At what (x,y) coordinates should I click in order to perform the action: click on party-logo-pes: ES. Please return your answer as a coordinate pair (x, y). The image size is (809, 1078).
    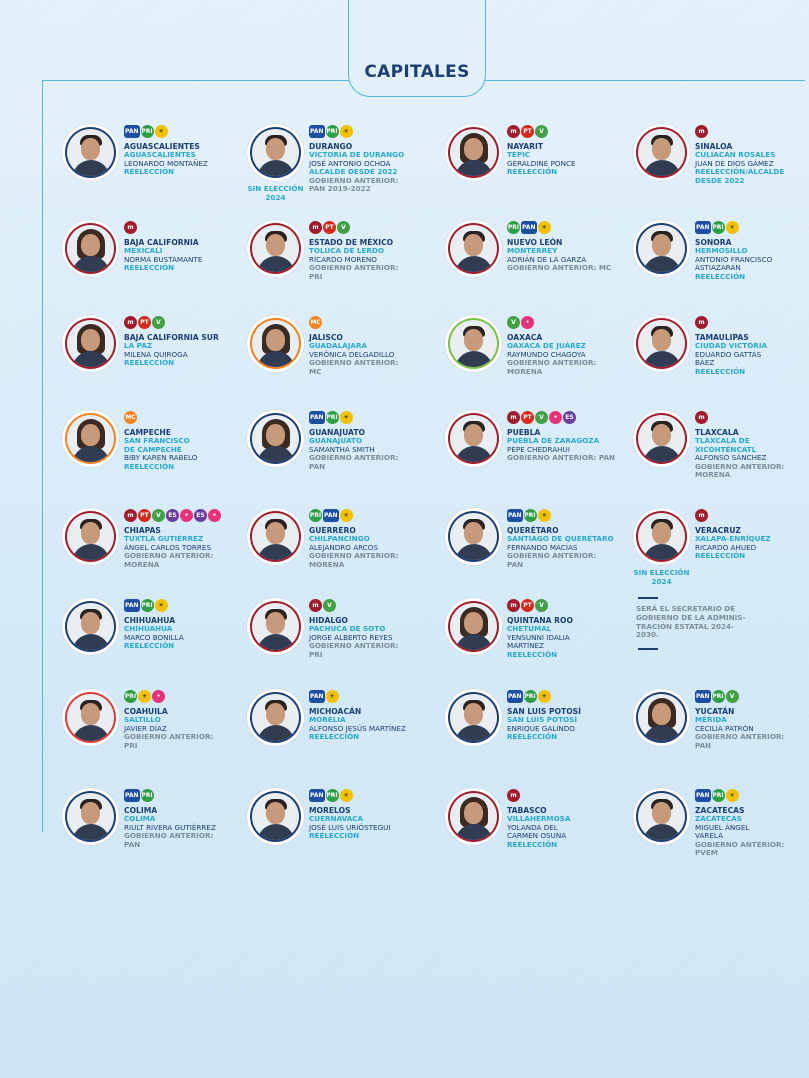
    Looking at the image, I should click on (200, 515).